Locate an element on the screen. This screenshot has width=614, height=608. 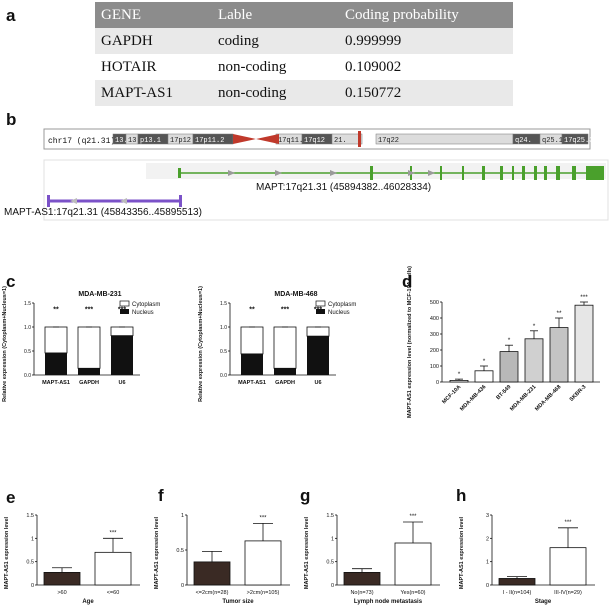
band-label: 17p11.2 is located at coordinates (209, 141).